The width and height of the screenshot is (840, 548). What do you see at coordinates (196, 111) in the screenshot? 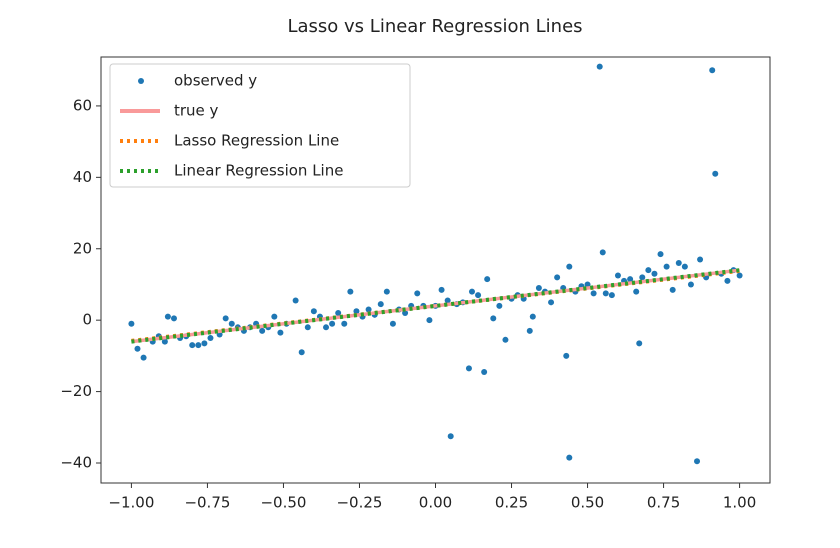
I see `legend-label: true y` at bounding box center [196, 111].